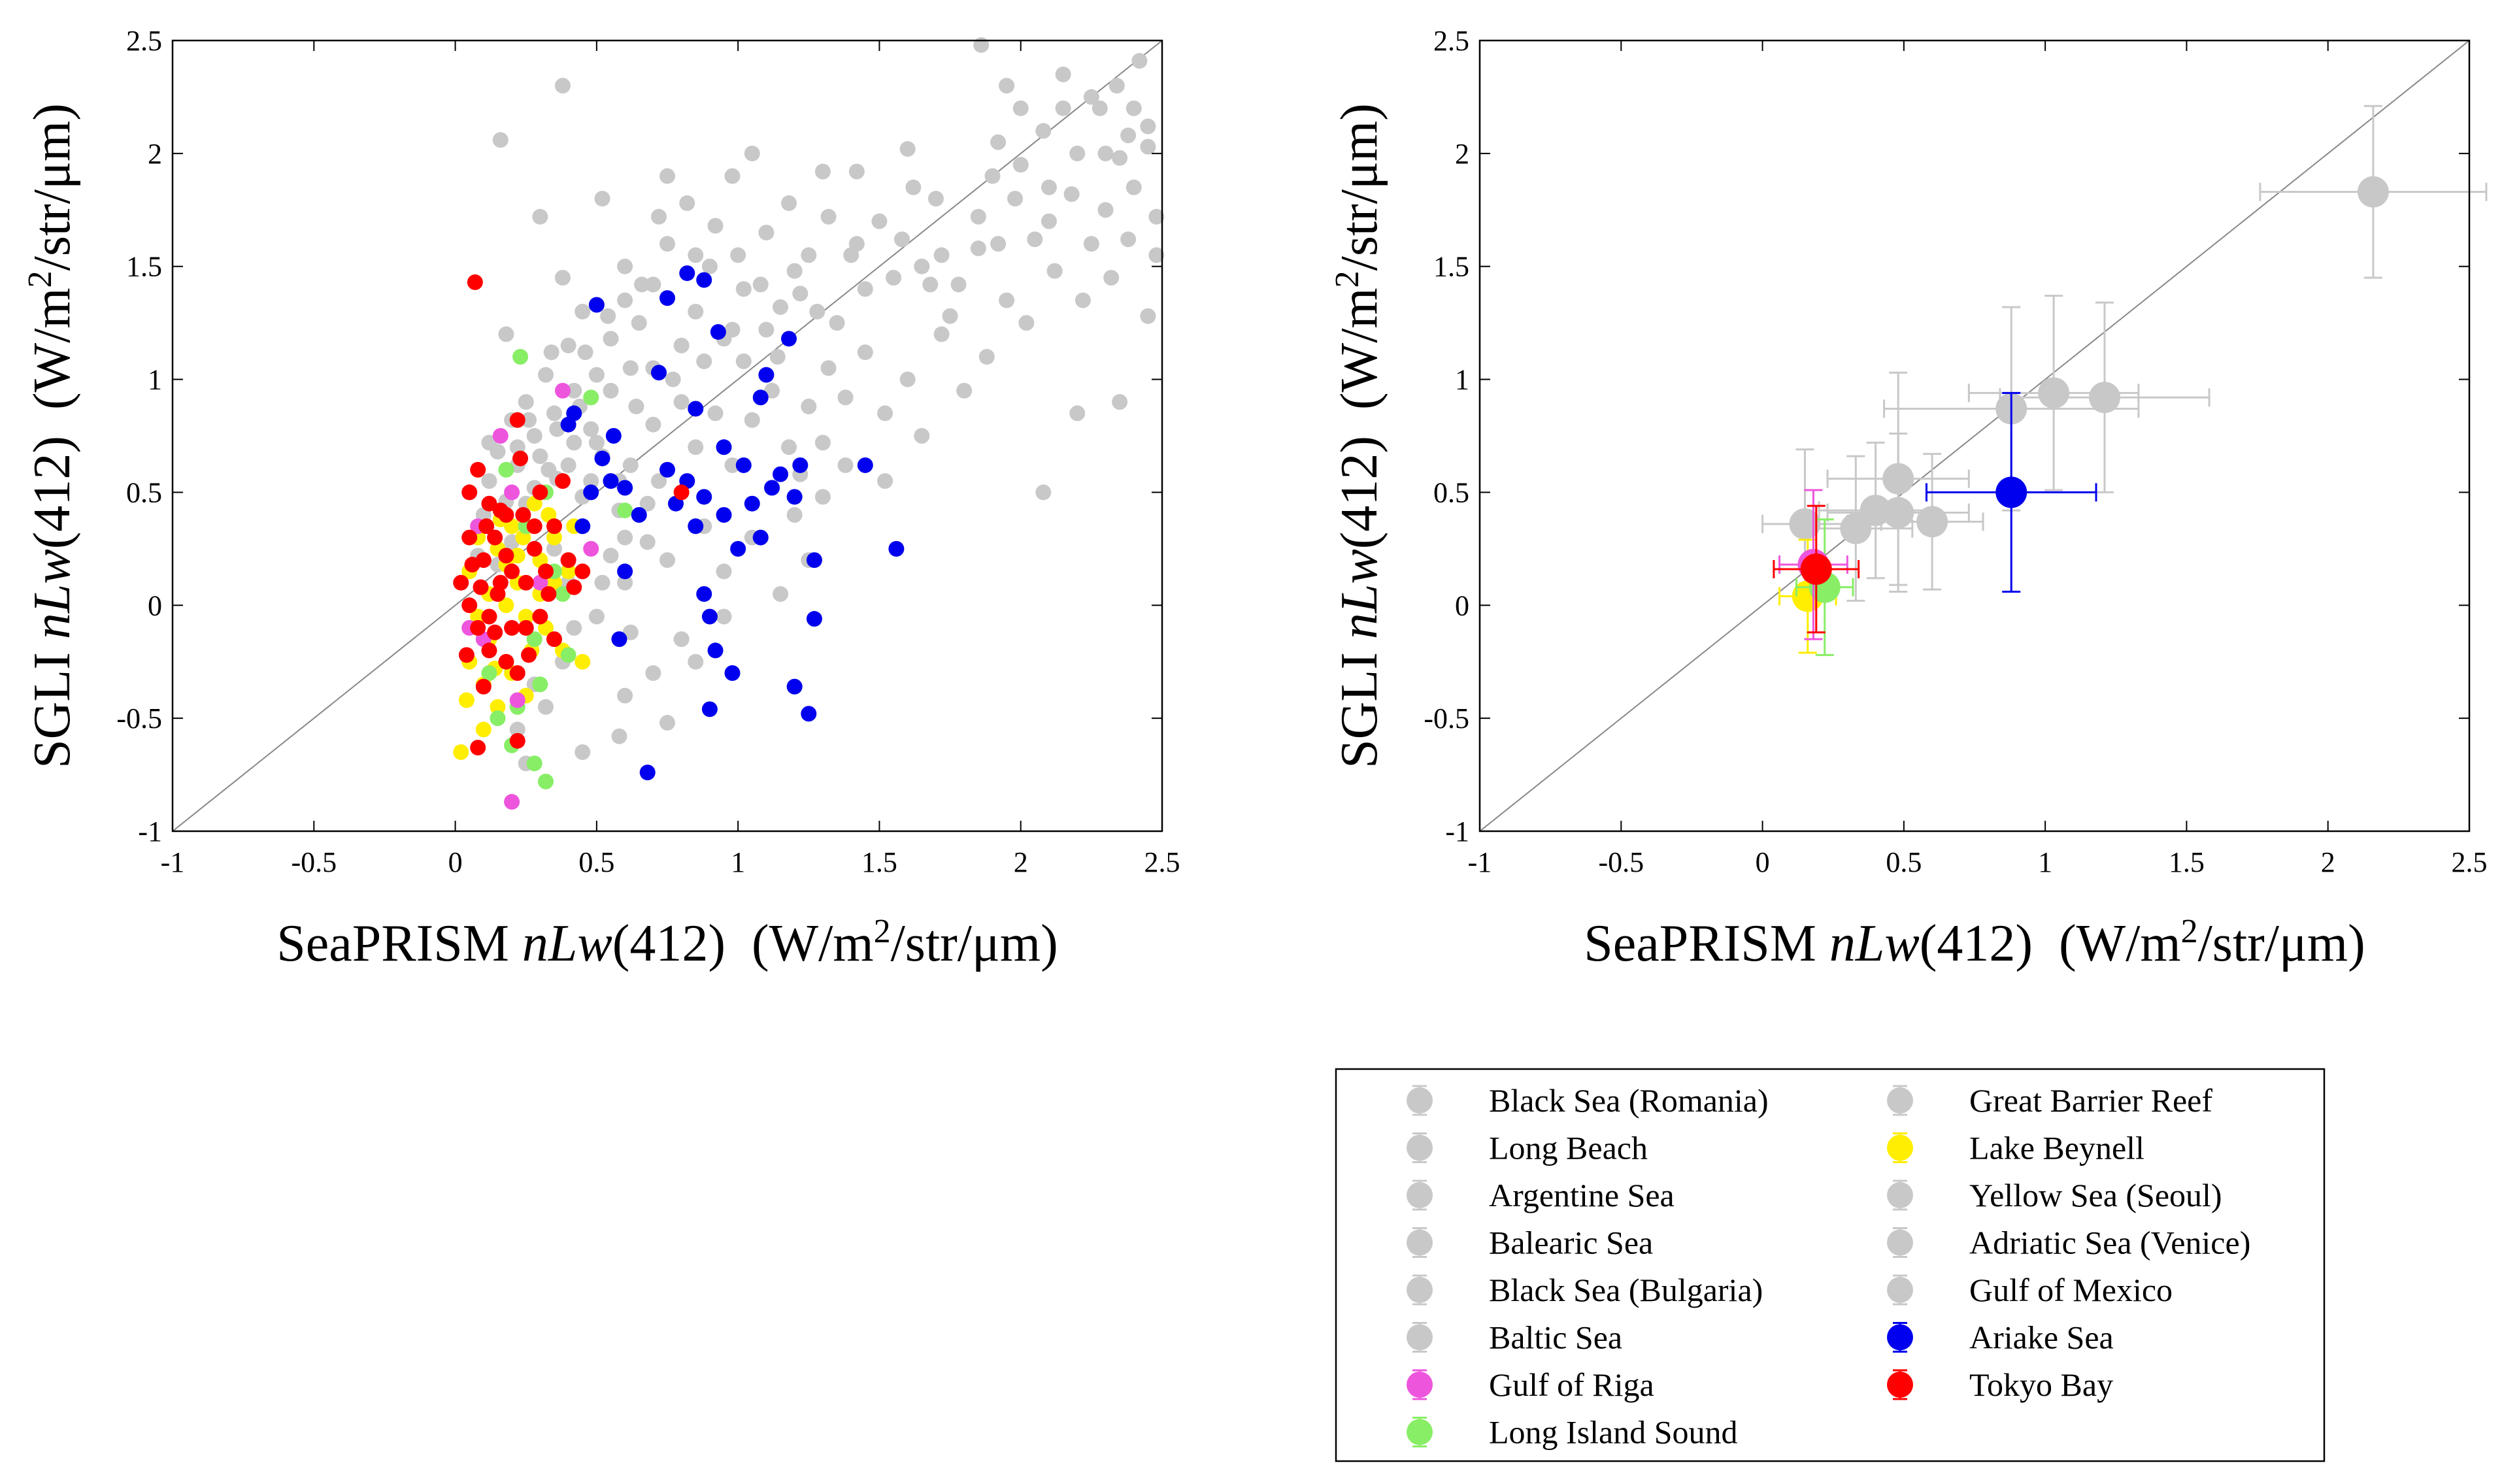 The height and width of the screenshot is (1484, 2502). Describe the element at coordinates (1621, 862) in the screenshot. I see `x-tick-label: -0.5` at that location.